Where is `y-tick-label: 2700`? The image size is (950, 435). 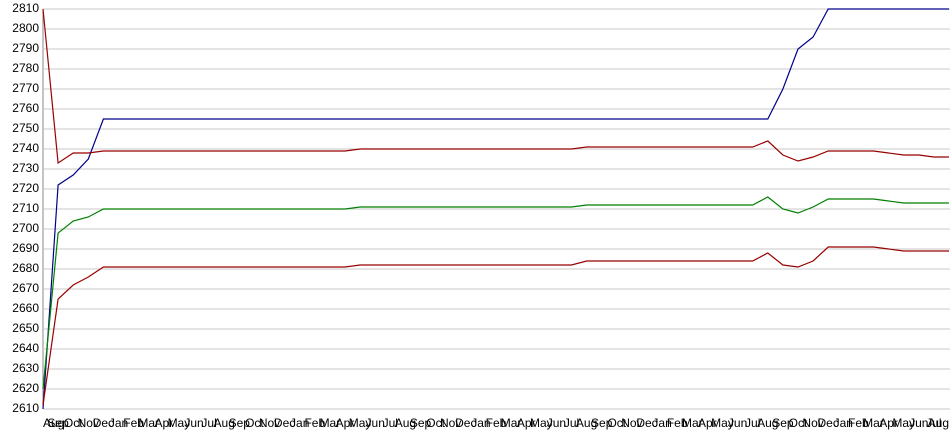
y-tick-label: 2700 is located at coordinates (25, 228).